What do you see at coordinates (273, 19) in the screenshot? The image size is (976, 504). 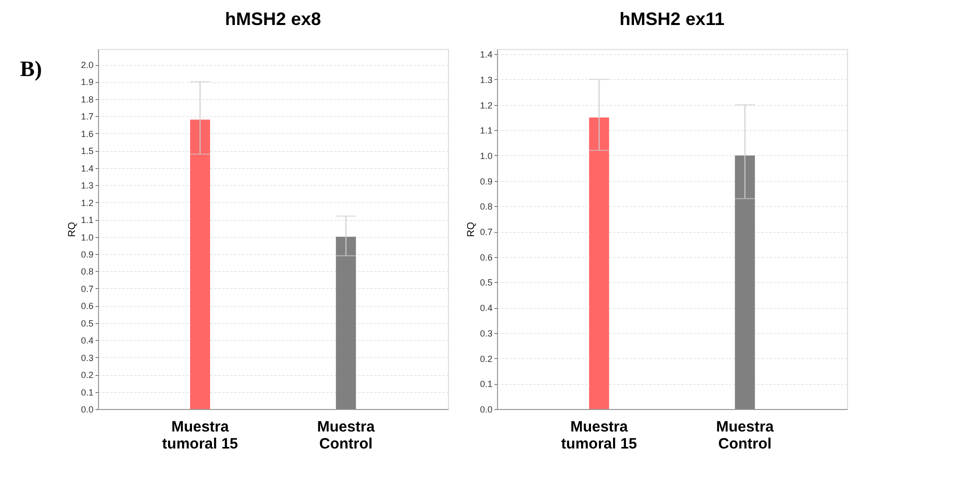 I see `chart-title: hMSH2 ex8` at bounding box center [273, 19].